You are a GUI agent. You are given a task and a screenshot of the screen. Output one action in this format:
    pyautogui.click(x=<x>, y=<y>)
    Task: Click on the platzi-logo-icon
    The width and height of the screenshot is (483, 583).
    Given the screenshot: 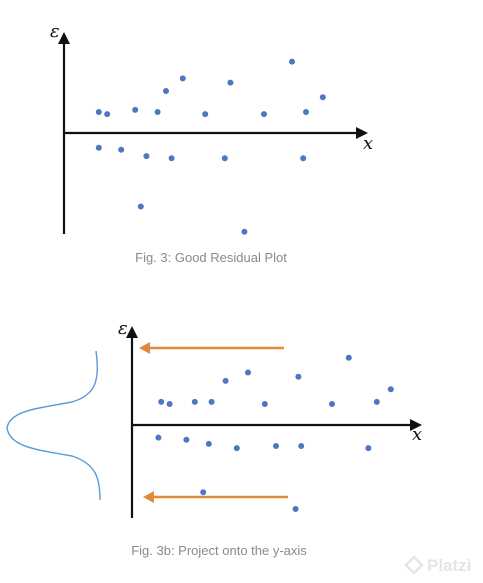 What is the action you would take?
    pyautogui.click(x=414, y=565)
    